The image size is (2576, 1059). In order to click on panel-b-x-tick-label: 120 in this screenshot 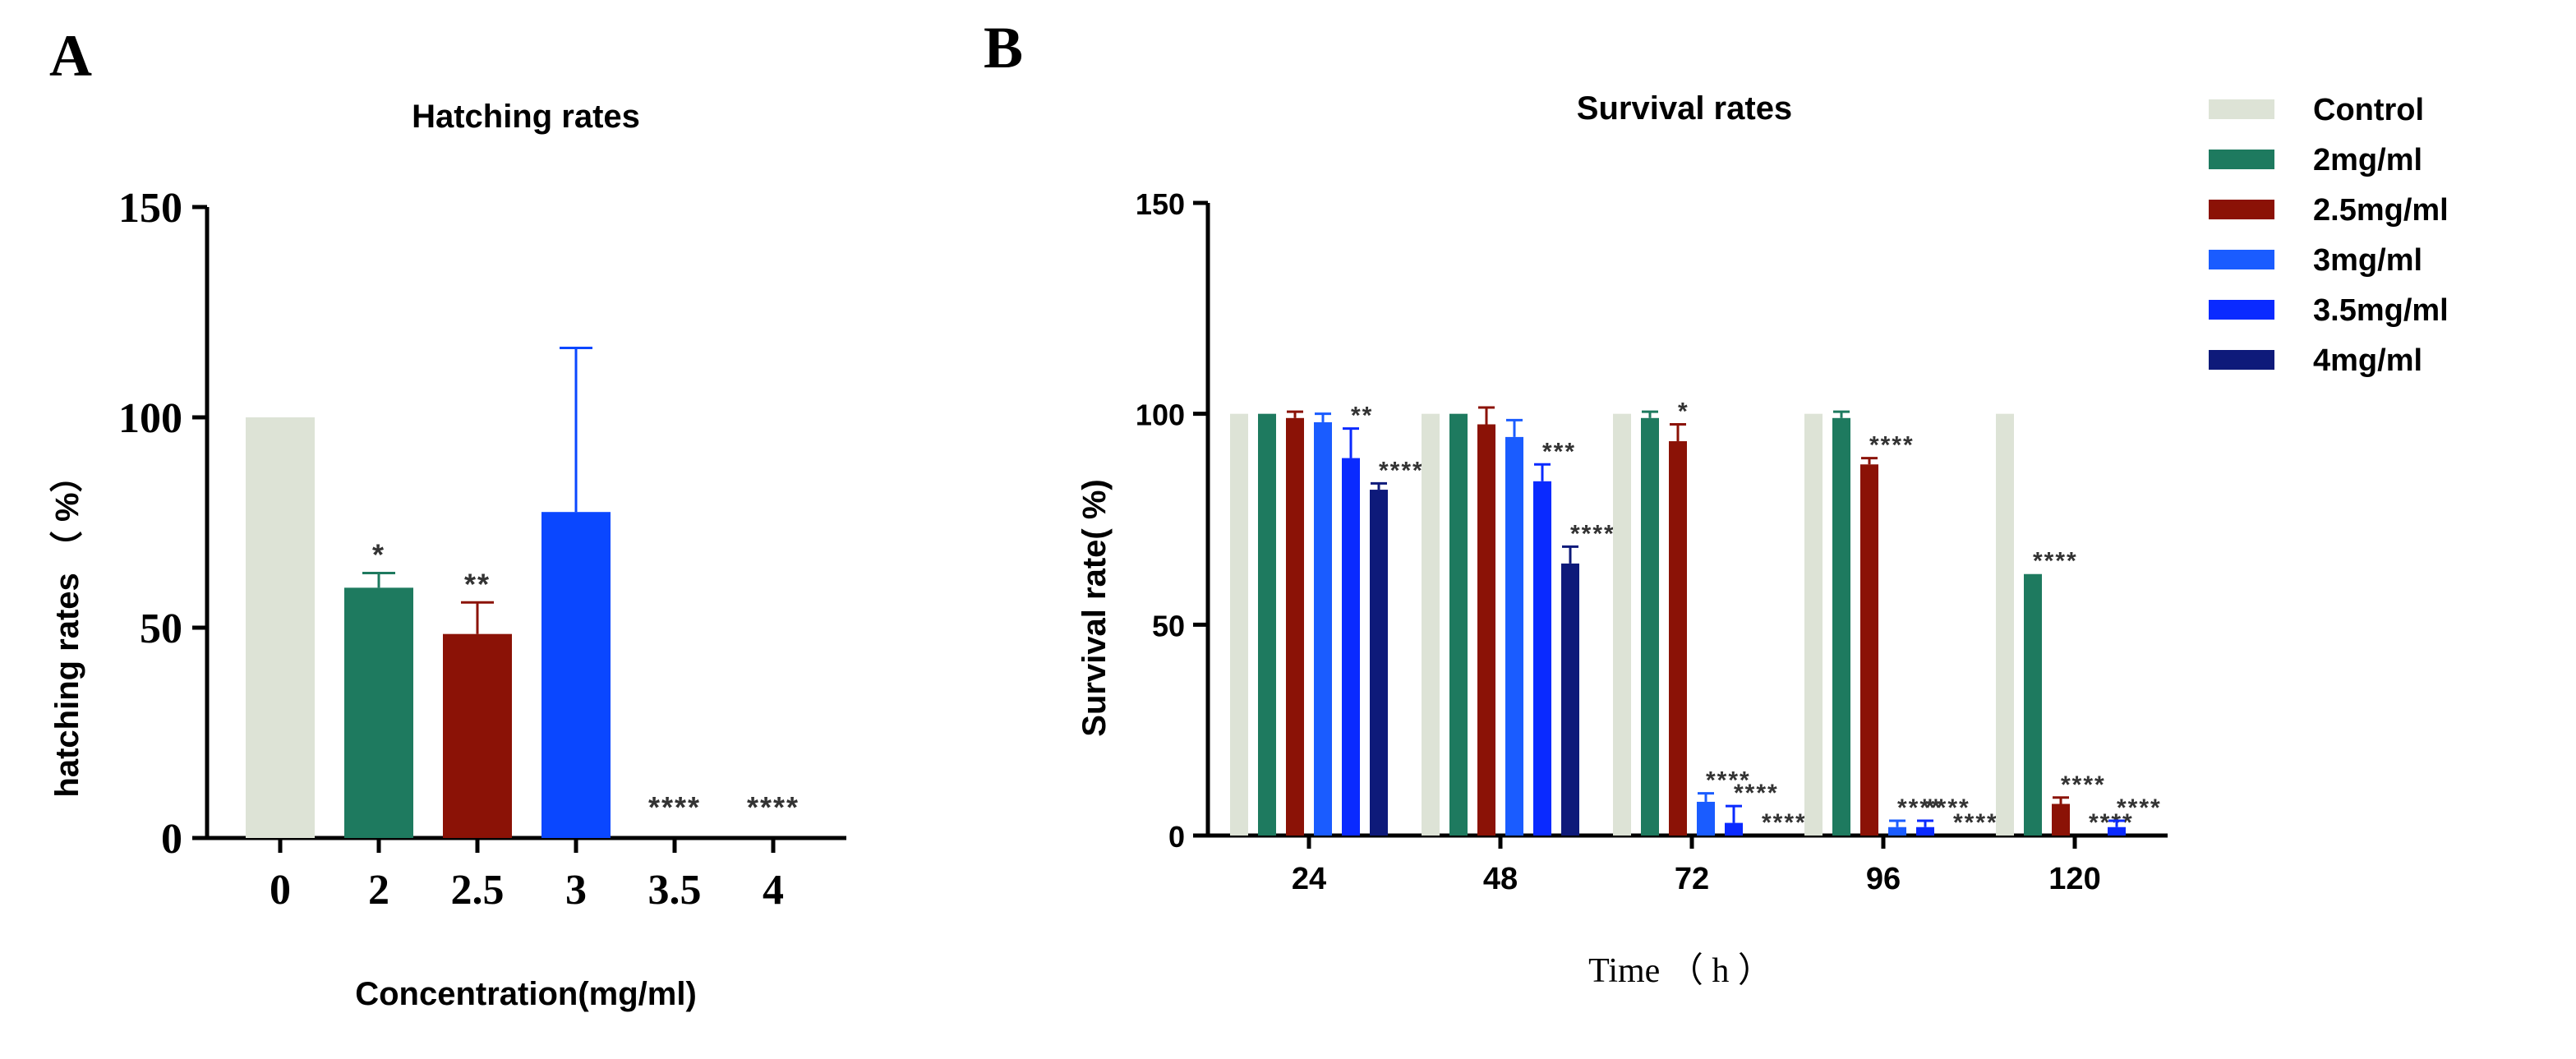, I will do `click(2074, 879)`.